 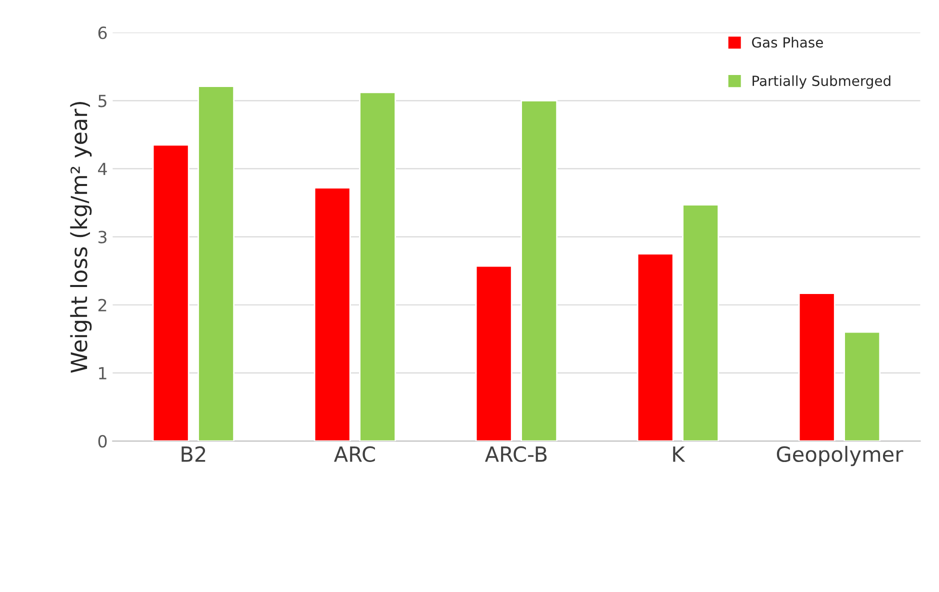 I want to click on y-tick-label: 5, so click(x=102, y=101).